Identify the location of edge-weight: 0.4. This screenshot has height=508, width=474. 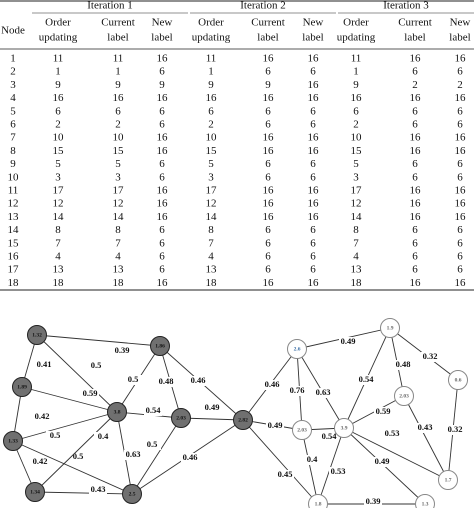
(312, 459).